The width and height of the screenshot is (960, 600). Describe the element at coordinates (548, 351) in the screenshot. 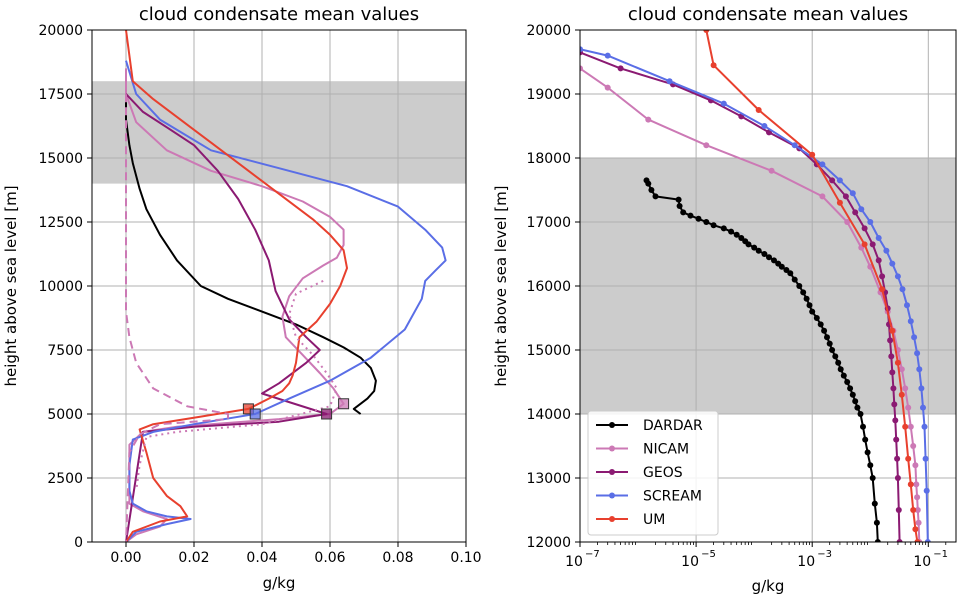

I see `right-y-tick-label: 15000` at that location.